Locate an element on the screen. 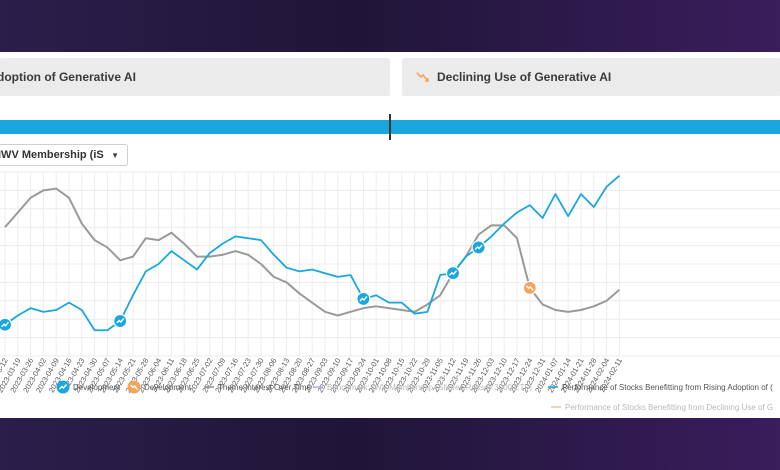 This screenshot has width=780, height=470. tab-rising-adoption: doption of Generative AI is located at coordinates (195, 77).